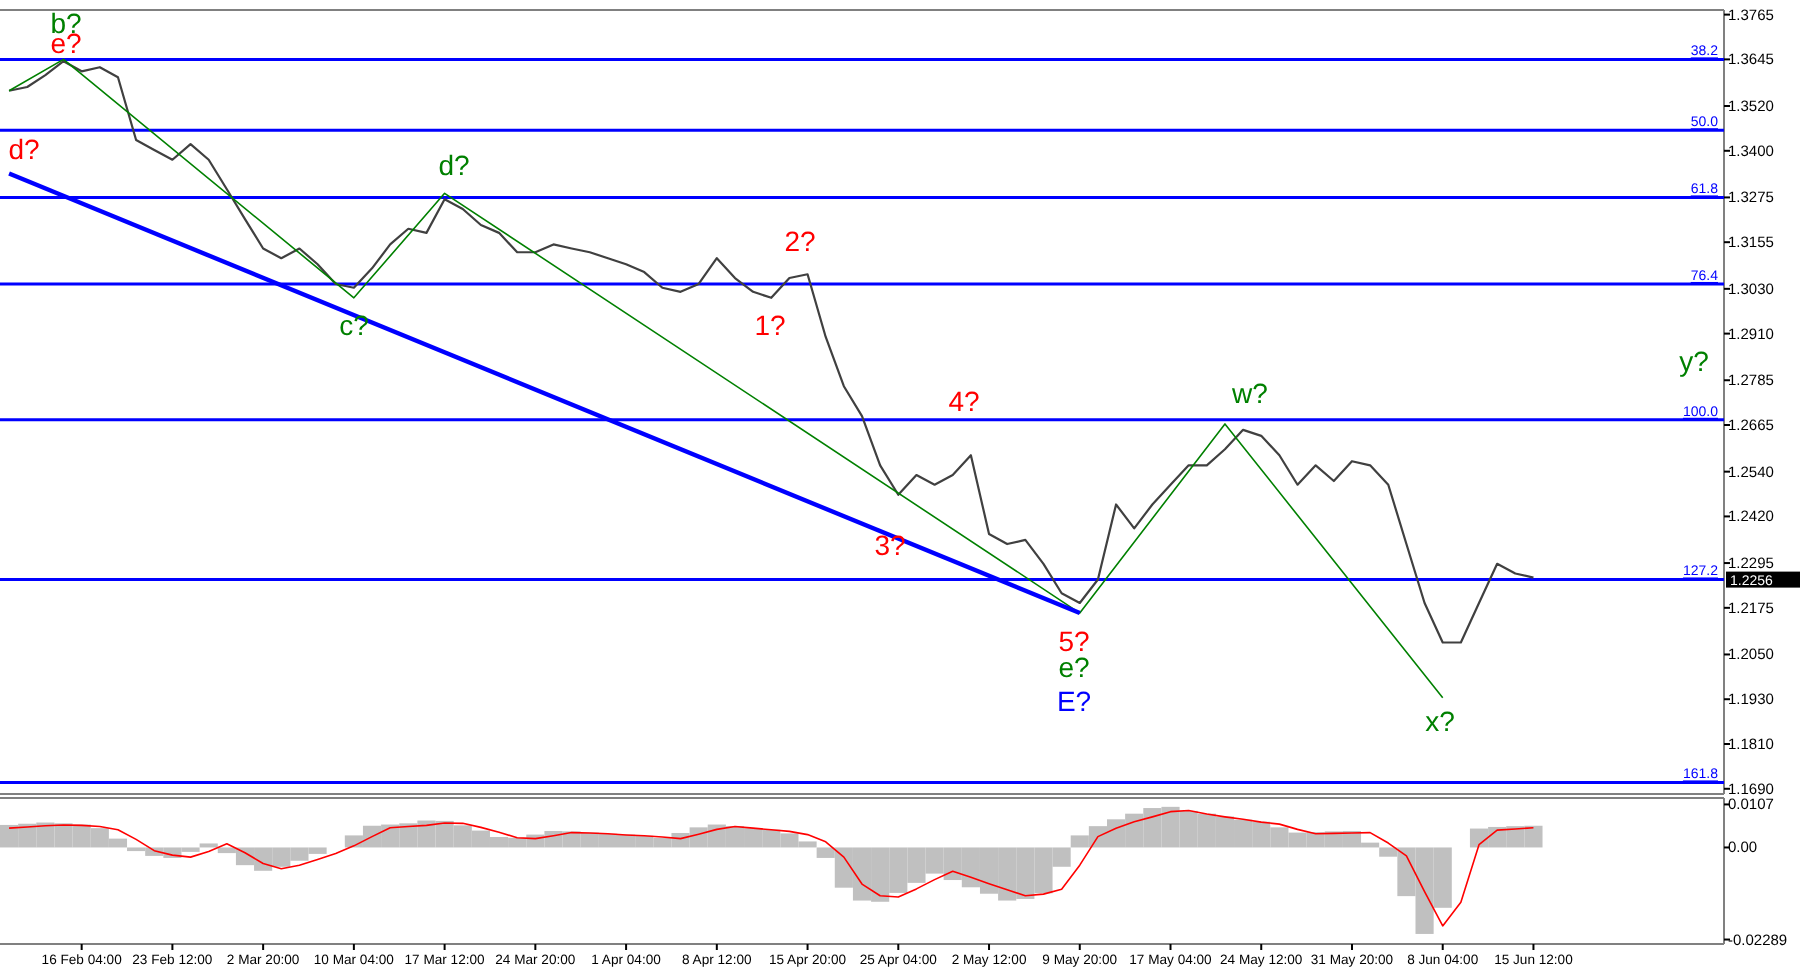  What do you see at coordinates (1440, 721) in the screenshot?
I see `annotation: x?` at bounding box center [1440, 721].